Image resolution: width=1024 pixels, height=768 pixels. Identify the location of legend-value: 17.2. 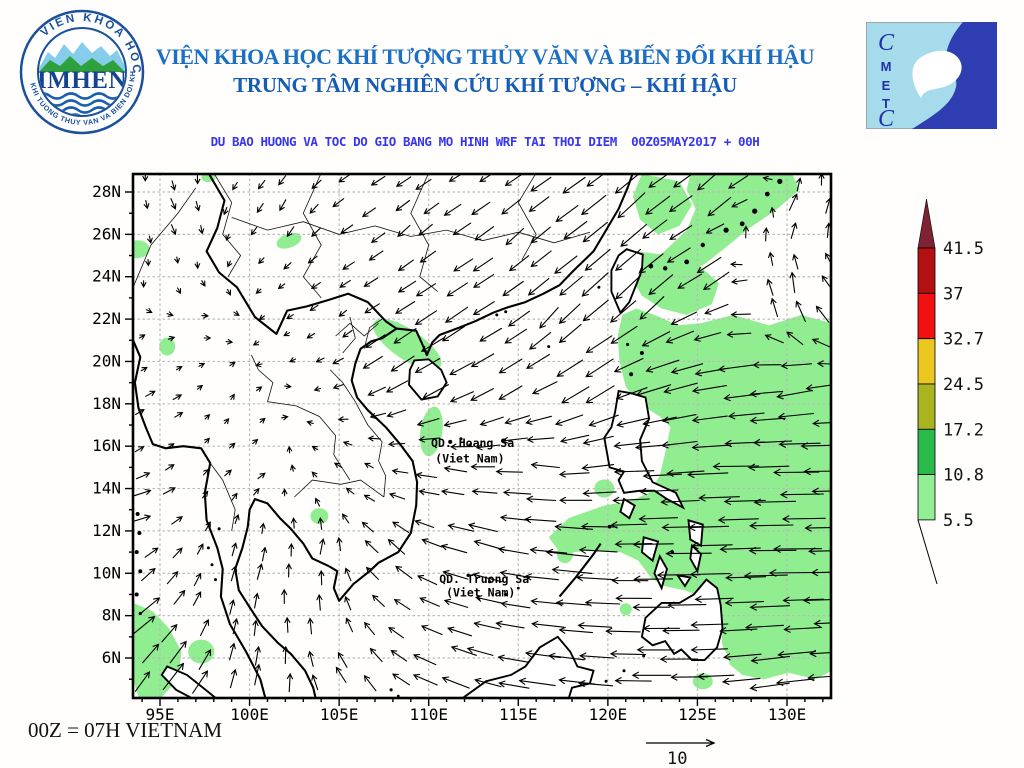
(963, 430).